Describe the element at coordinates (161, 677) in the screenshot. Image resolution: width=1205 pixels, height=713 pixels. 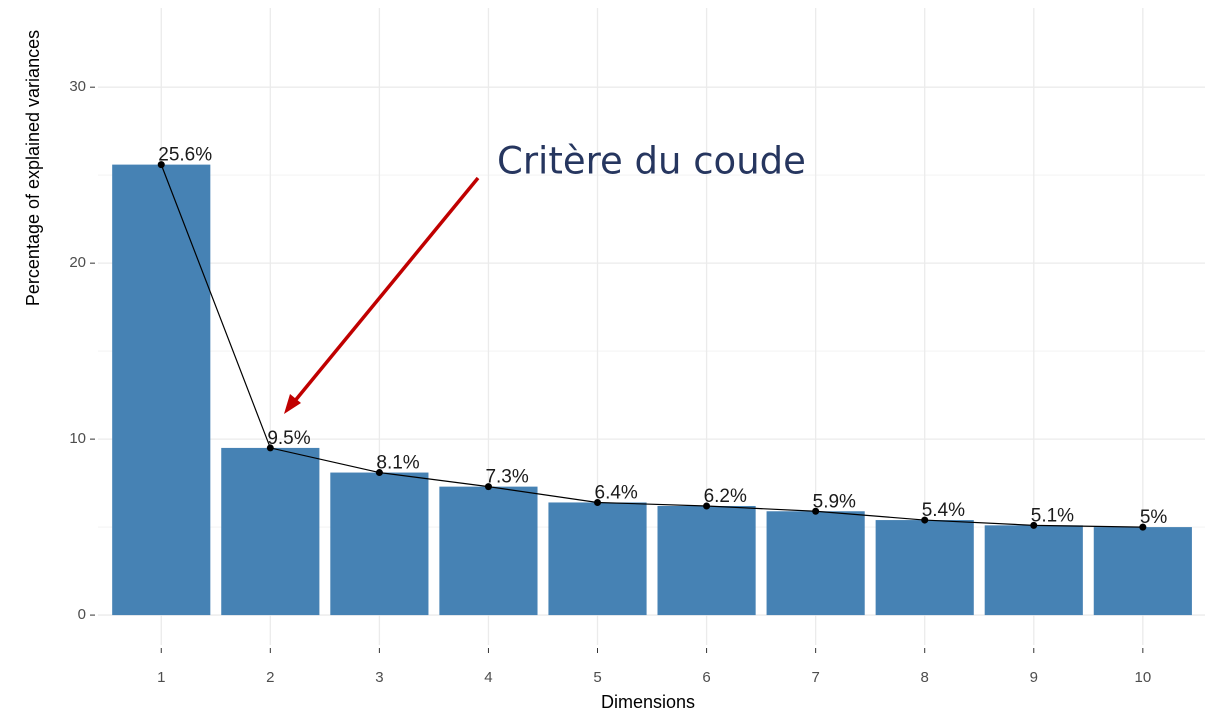
I see `x-tick-label: 1` at that location.